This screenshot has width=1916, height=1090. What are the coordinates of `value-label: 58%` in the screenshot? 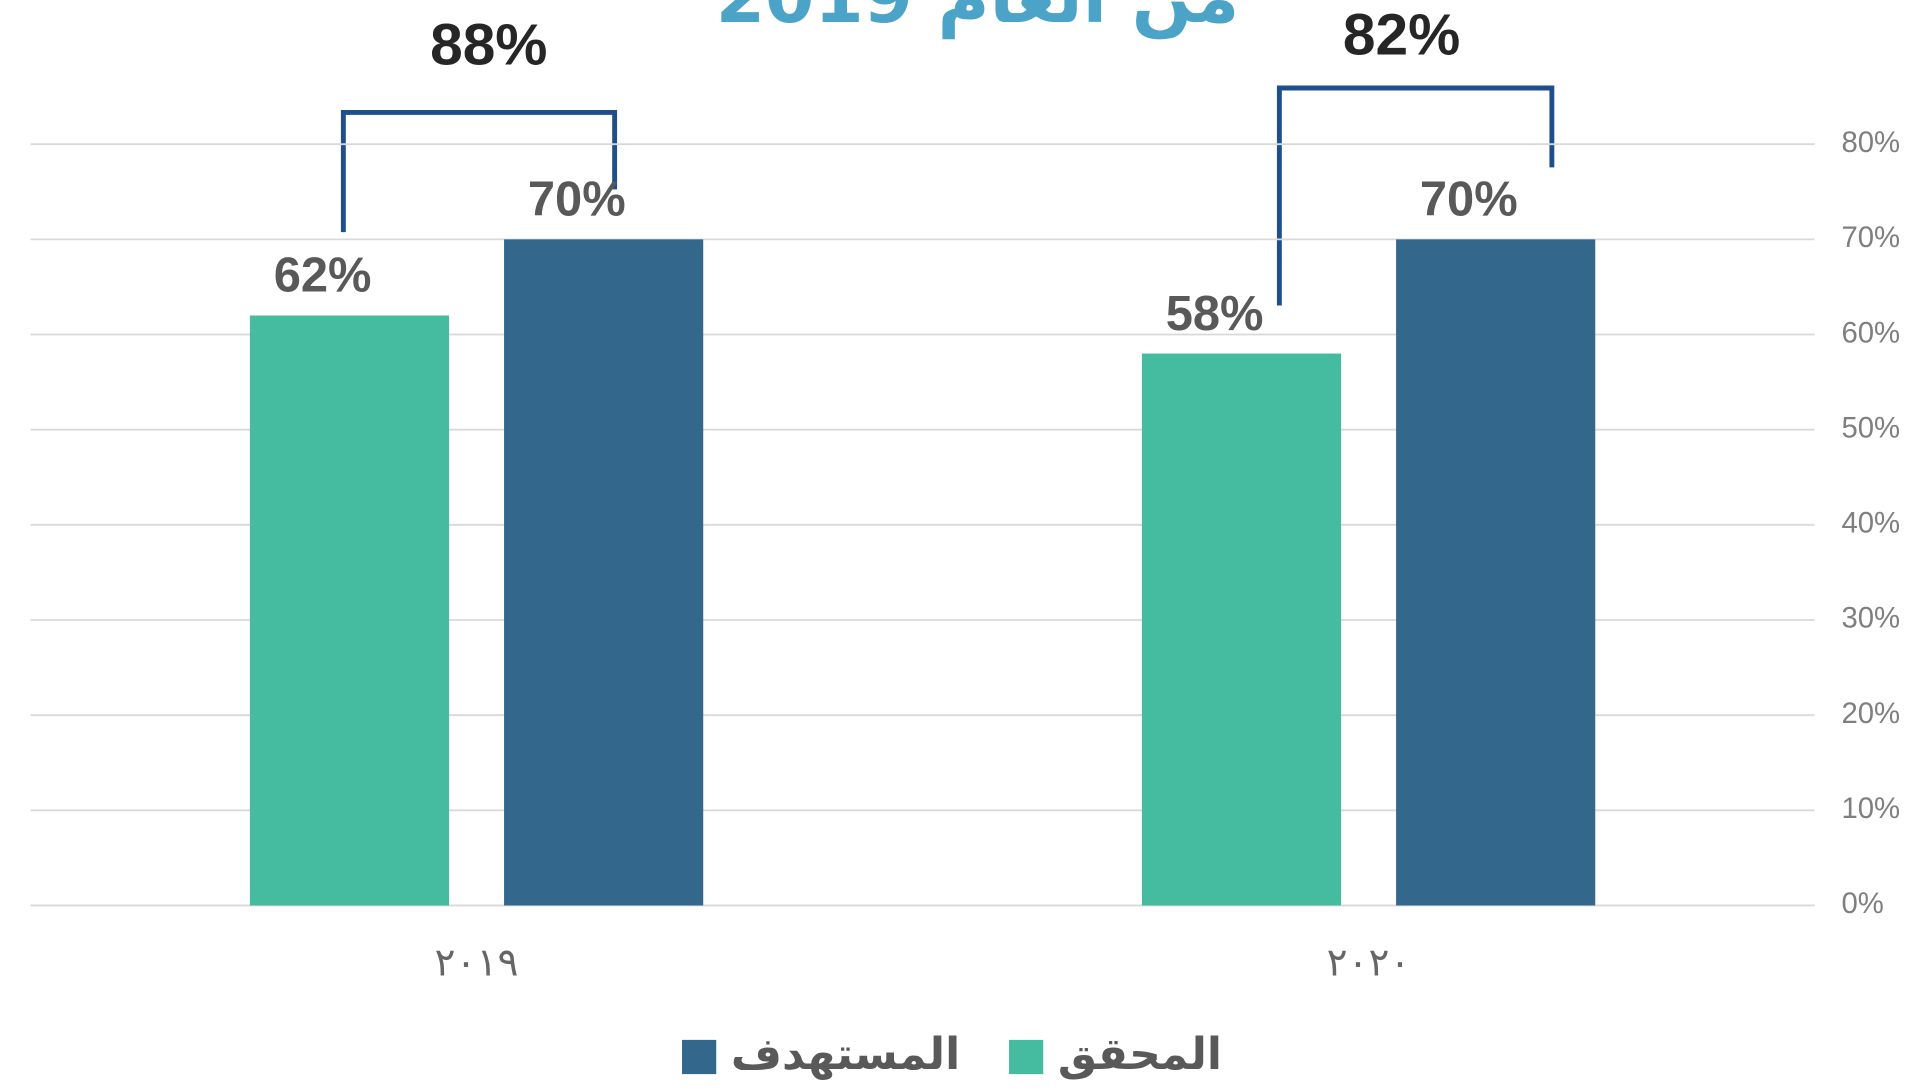 It's located at (1215, 314).